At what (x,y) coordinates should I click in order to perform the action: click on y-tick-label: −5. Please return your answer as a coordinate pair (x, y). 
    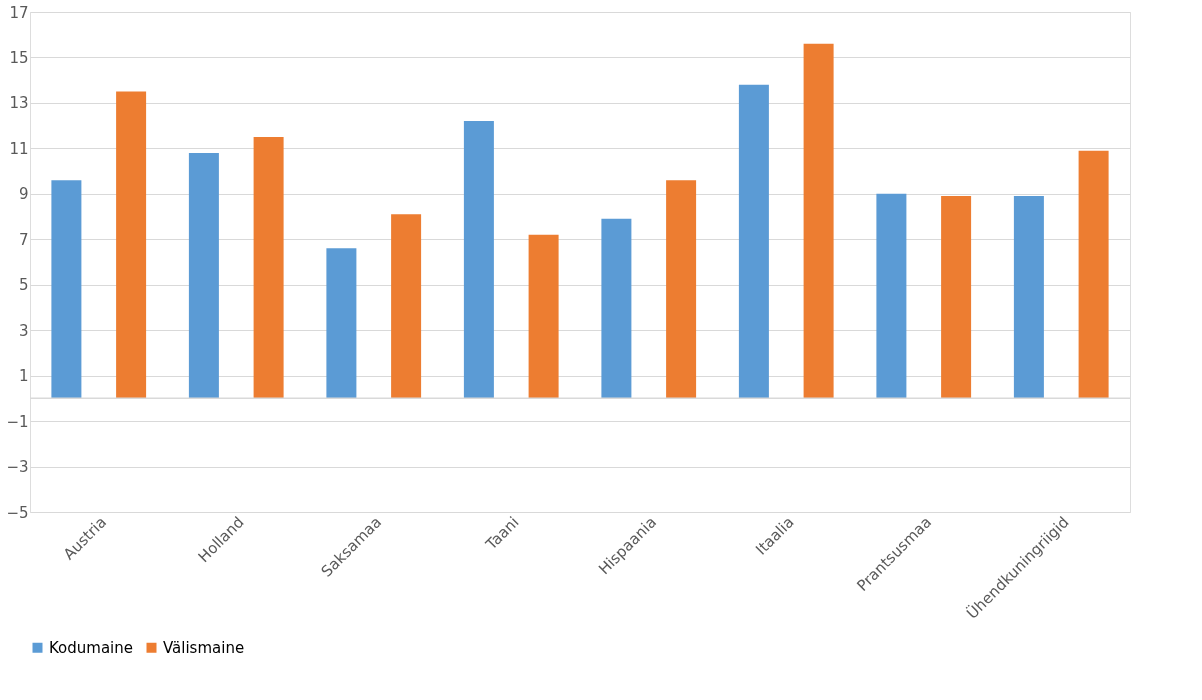
    Looking at the image, I should click on (17, 512).